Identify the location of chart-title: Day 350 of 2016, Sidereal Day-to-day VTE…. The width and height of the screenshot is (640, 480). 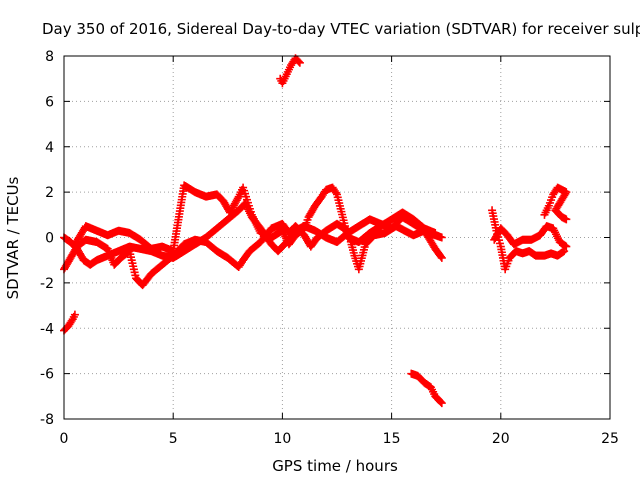
(341, 29).